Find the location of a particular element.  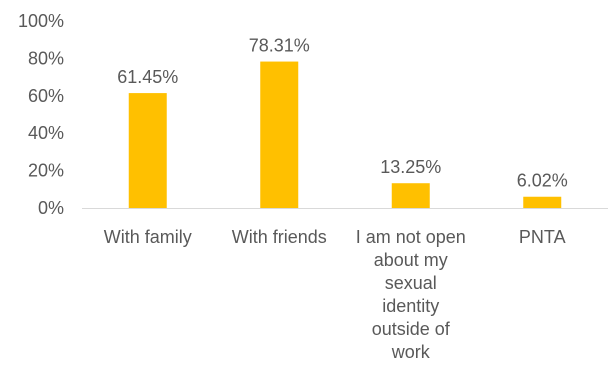

category-label-line: sexual is located at coordinates (411, 283).